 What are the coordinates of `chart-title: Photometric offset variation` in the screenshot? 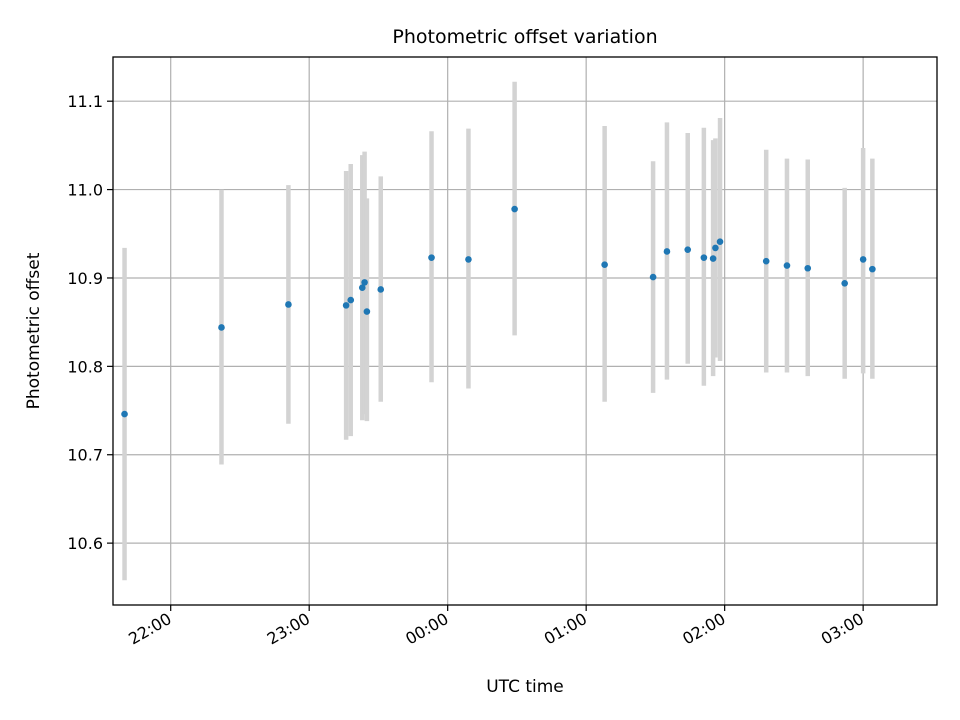 It's located at (524, 37).